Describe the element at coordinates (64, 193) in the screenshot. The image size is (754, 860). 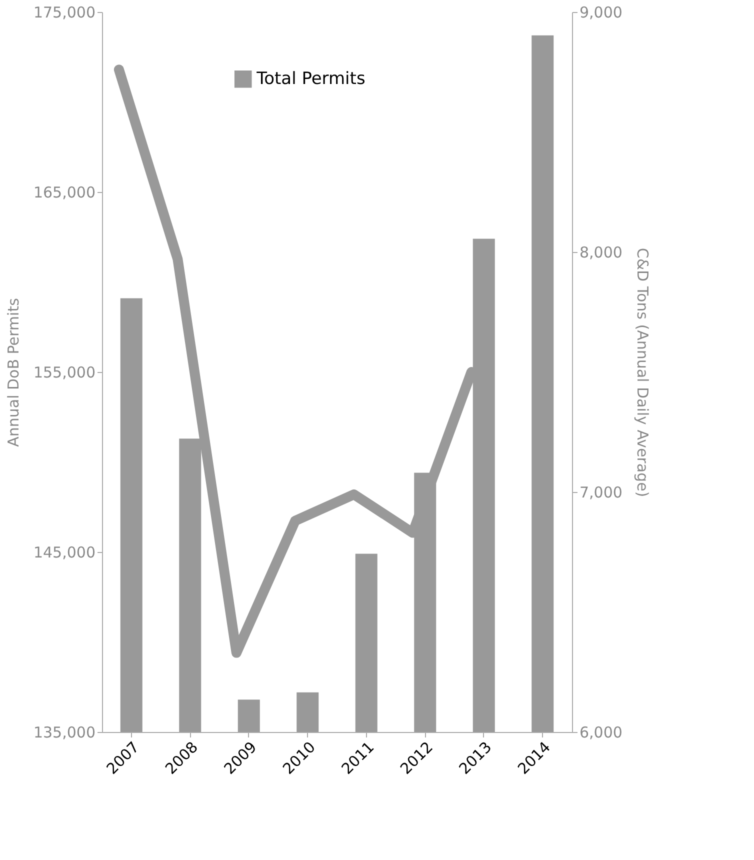
I see `y-tick-label: 165,000` at that location.